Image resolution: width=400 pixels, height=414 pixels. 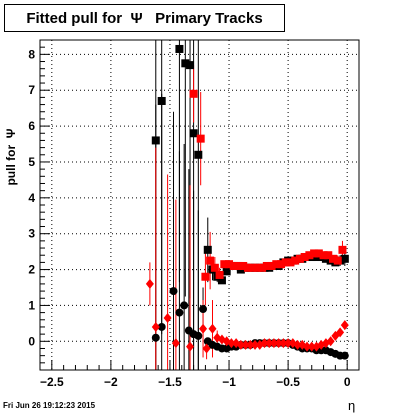 What do you see at coordinates (229, 382) in the screenshot?
I see `x-tick-label: −1` at bounding box center [229, 382].